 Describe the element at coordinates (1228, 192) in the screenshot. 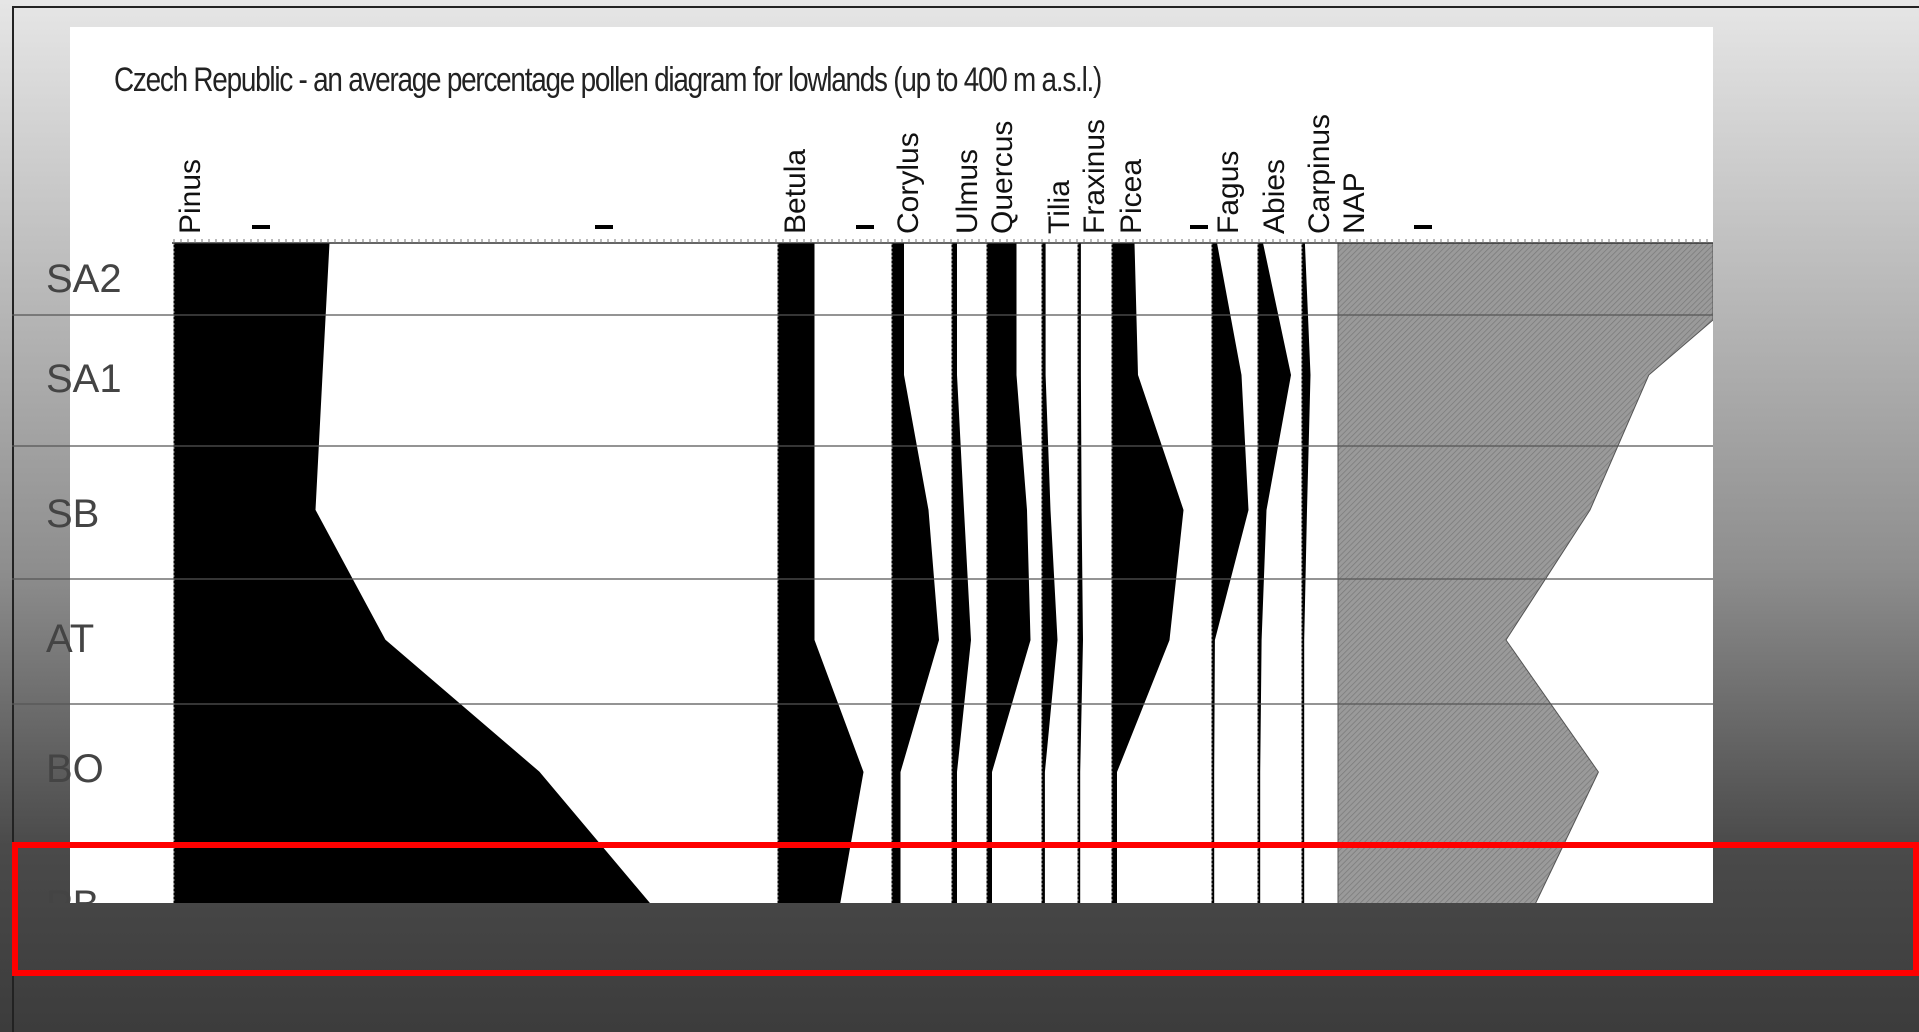

I see `taxon-label-fagus: Fagus` at that location.